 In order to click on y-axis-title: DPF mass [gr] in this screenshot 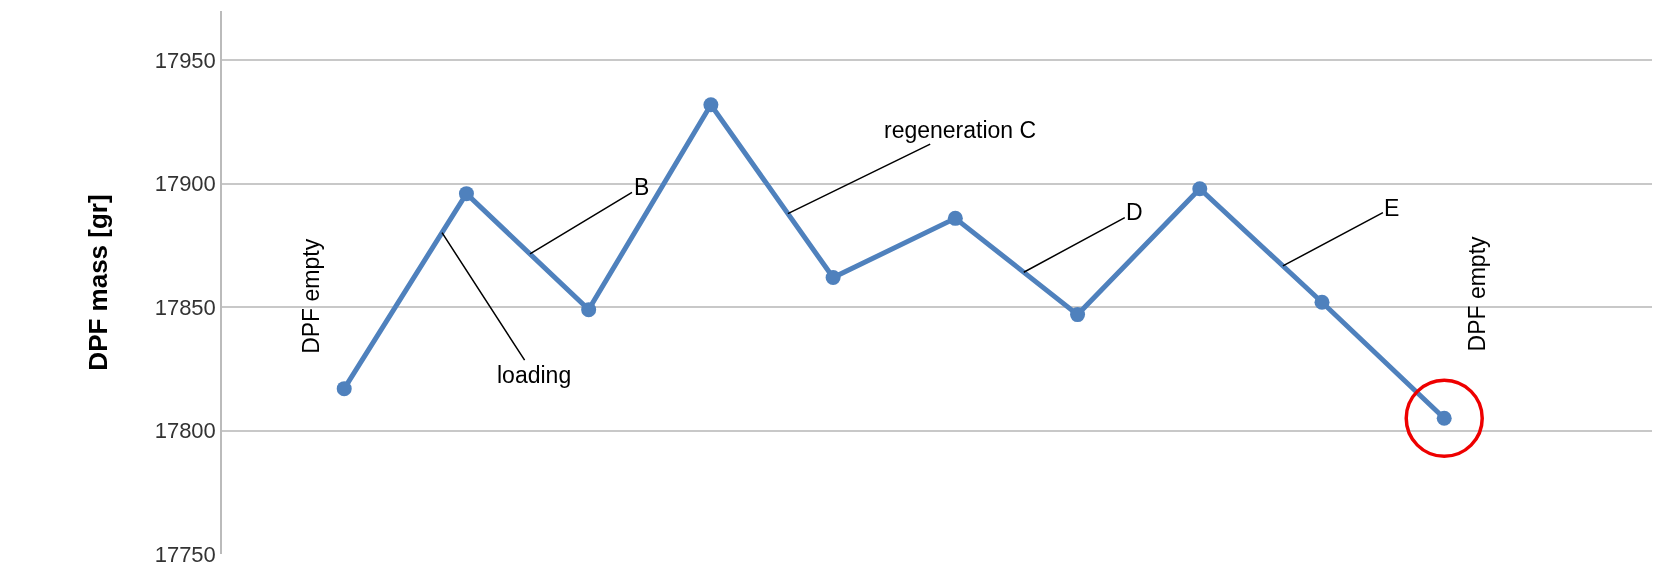, I will do `click(97, 282)`.